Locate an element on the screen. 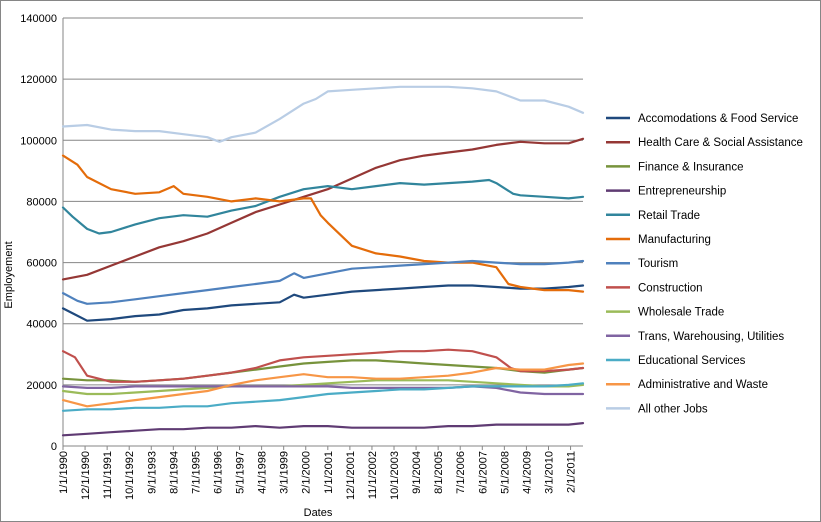  x-tick-label: 3/1/2010 is located at coordinates (549, 472).